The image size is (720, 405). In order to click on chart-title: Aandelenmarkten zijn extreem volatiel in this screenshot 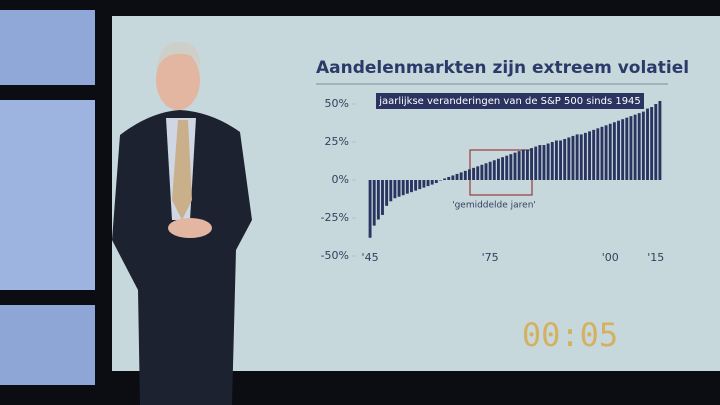, I will do `click(502, 68)`.